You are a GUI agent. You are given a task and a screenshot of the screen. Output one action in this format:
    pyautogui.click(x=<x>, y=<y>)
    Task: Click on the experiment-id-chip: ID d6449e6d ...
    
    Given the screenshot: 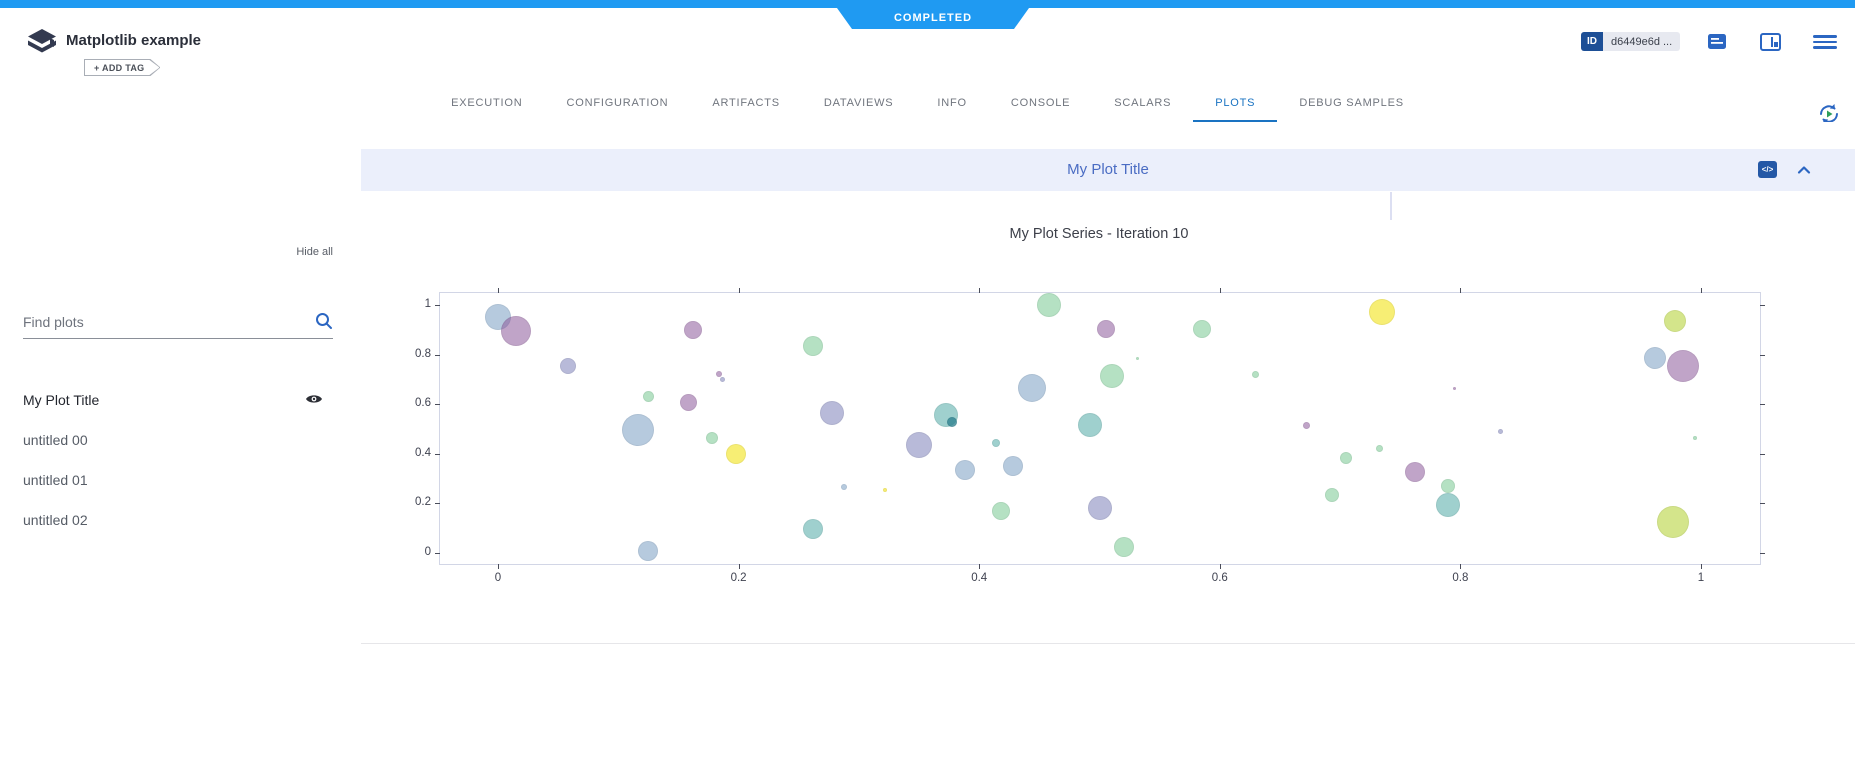 What is the action you would take?
    pyautogui.click(x=1631, y=41)
    